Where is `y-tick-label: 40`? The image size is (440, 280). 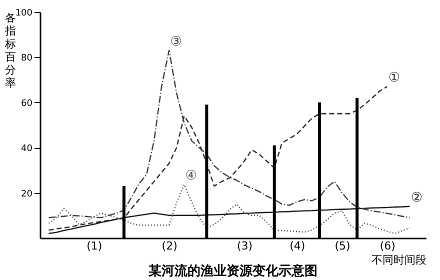 y-tick-label: 40 is located at coordinates (27, 149).